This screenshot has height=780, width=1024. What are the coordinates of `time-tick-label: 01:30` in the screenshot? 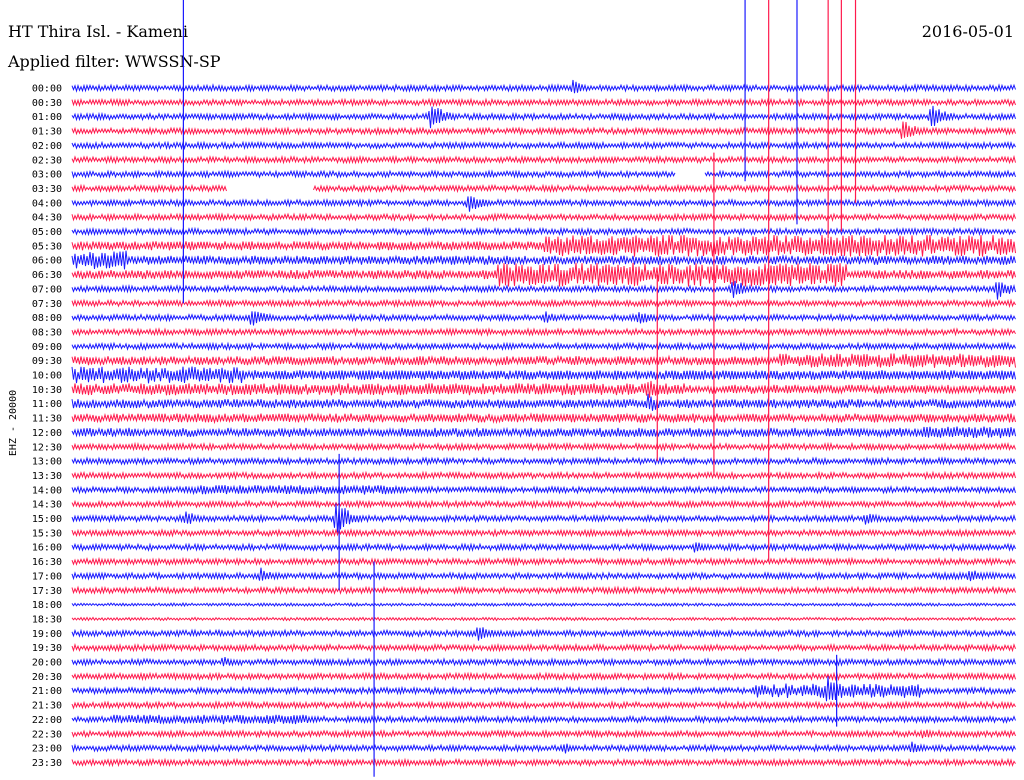 It's located at (47, 132).